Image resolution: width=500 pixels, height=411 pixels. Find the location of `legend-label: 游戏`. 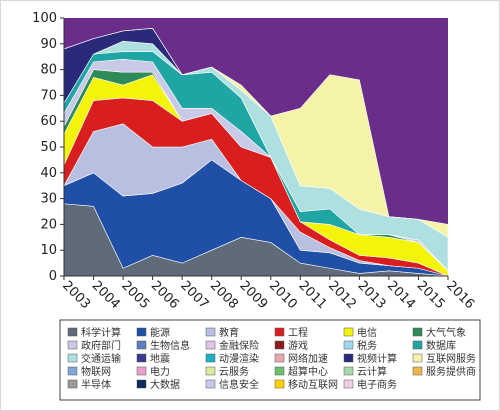

legend-label: 游戏 is located at coordinates (298, 345).